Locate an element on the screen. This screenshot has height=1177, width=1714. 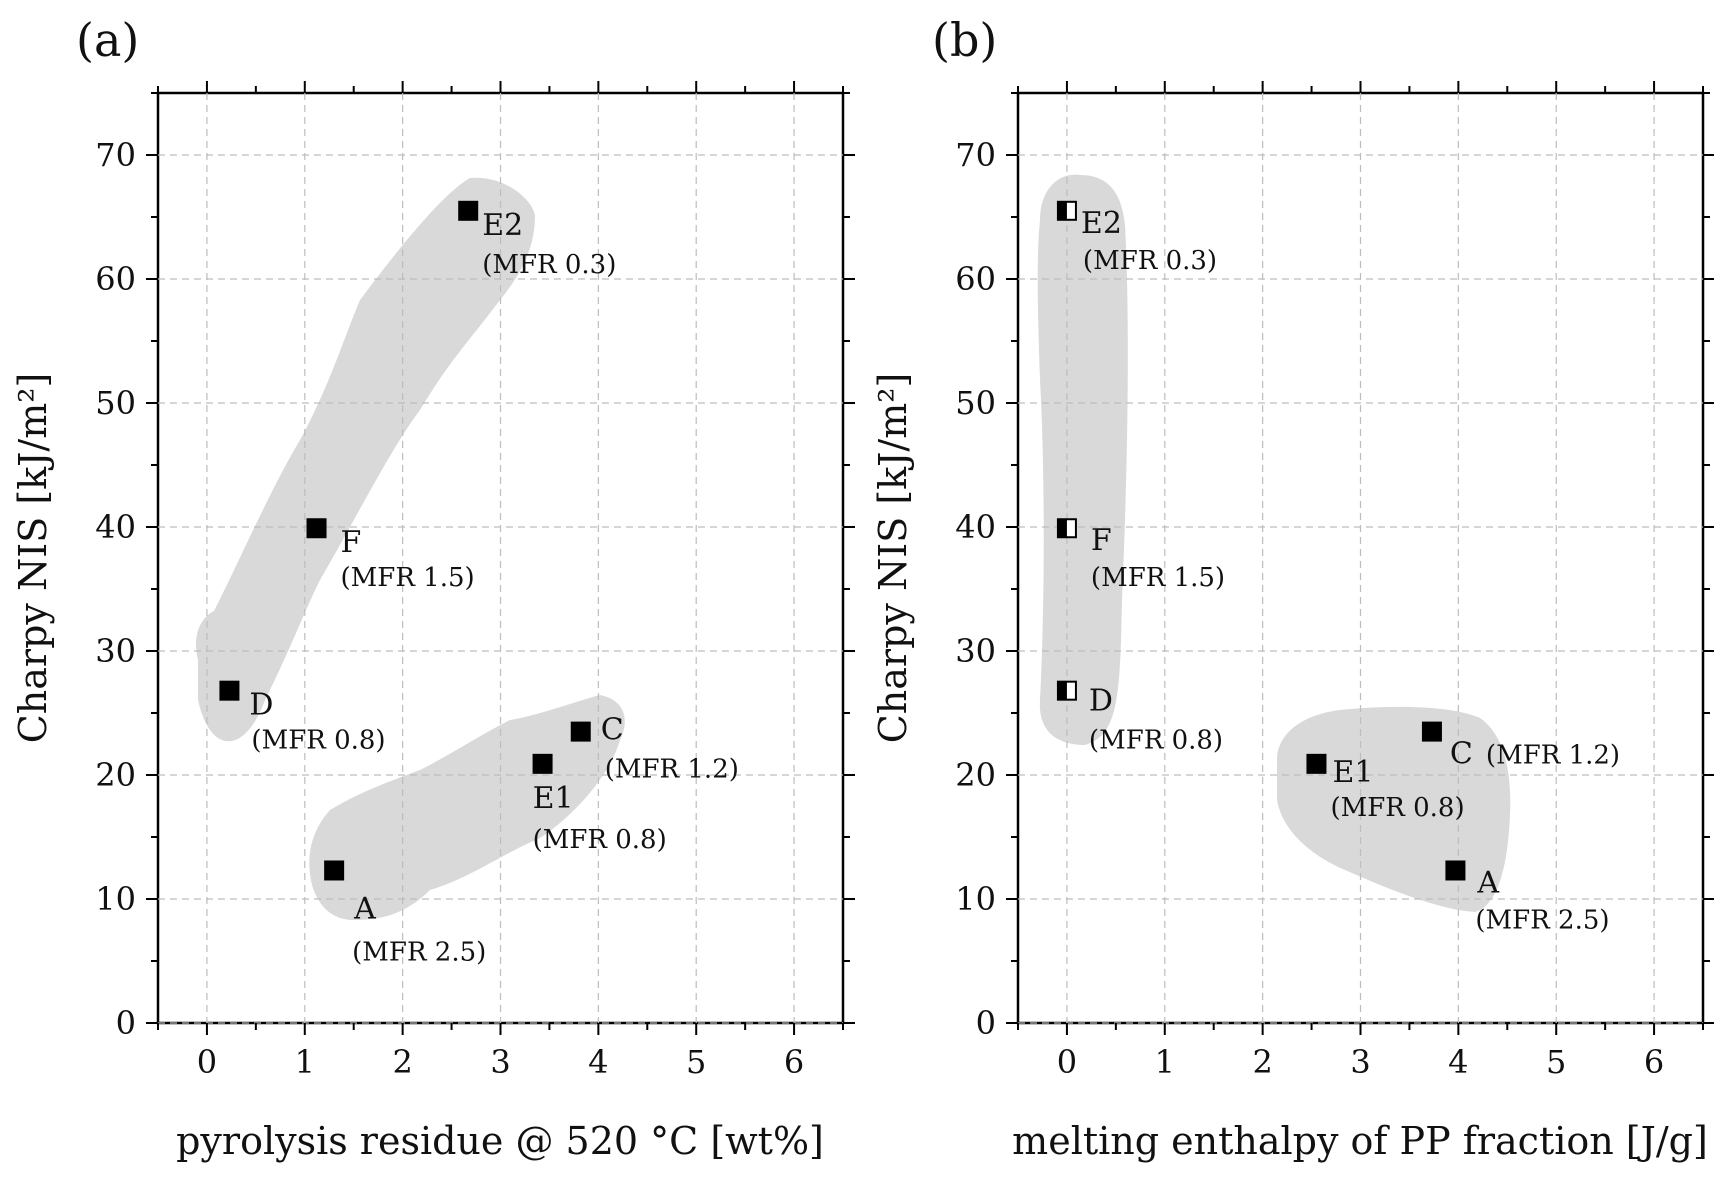
y-axis-title-a: Charpy NIS [kJ/m²] is located at coordinates (33, 558).